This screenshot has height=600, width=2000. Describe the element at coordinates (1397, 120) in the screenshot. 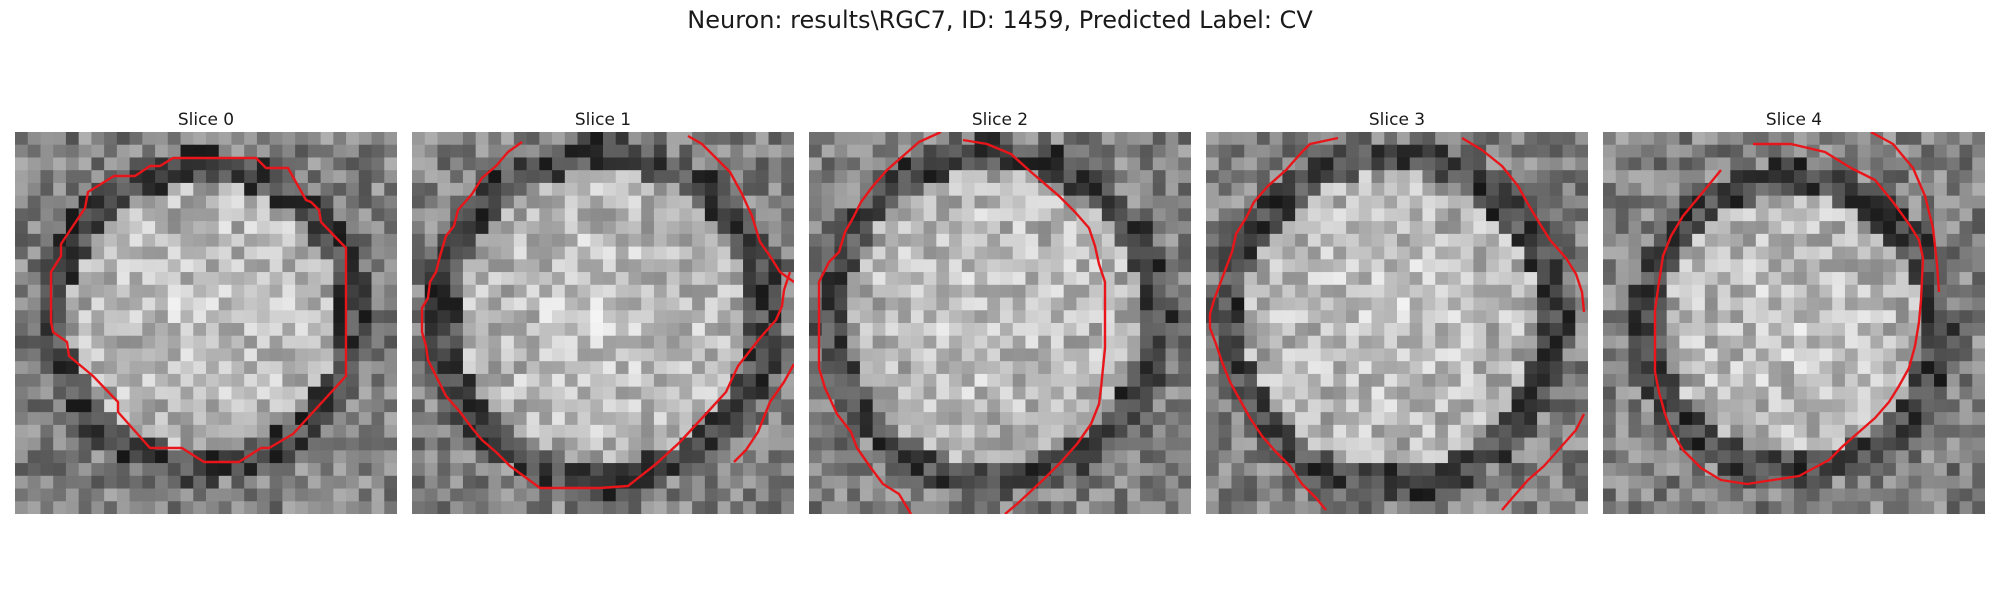

I see `slice-title: Slice 3` at that location.